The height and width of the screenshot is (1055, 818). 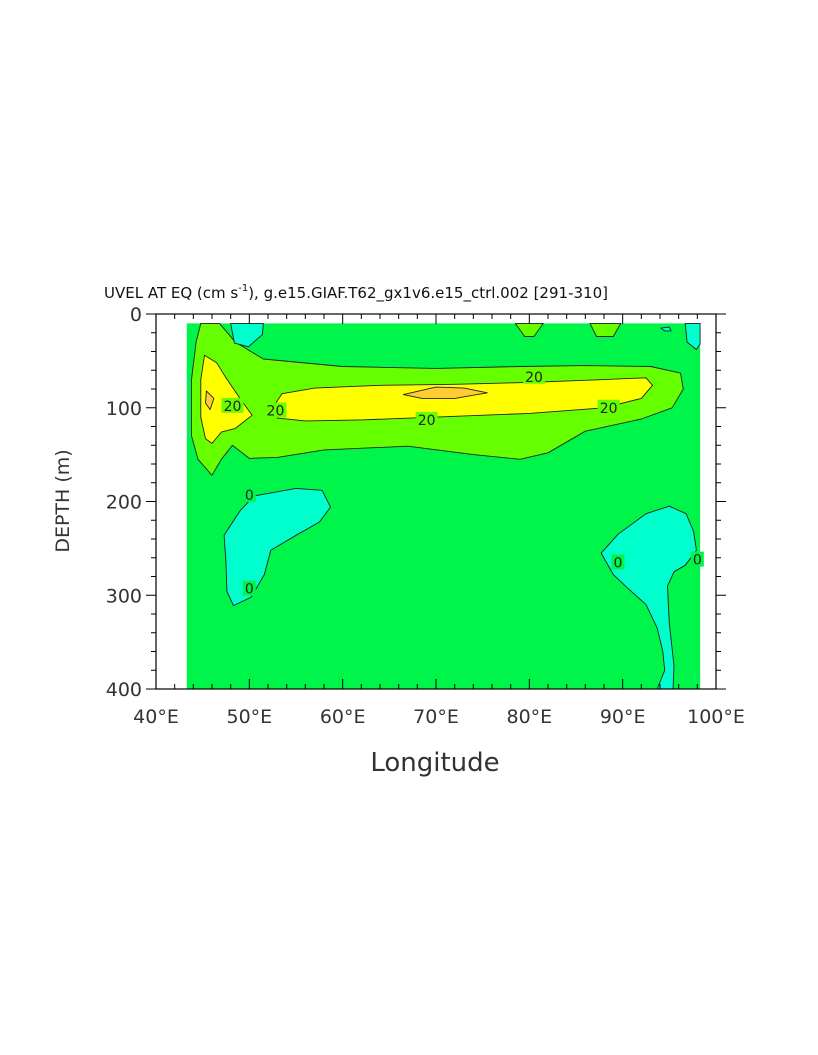 I want to click on chart-title-main: UVEL AT EQ (cm s, so click(x=171, y=293).